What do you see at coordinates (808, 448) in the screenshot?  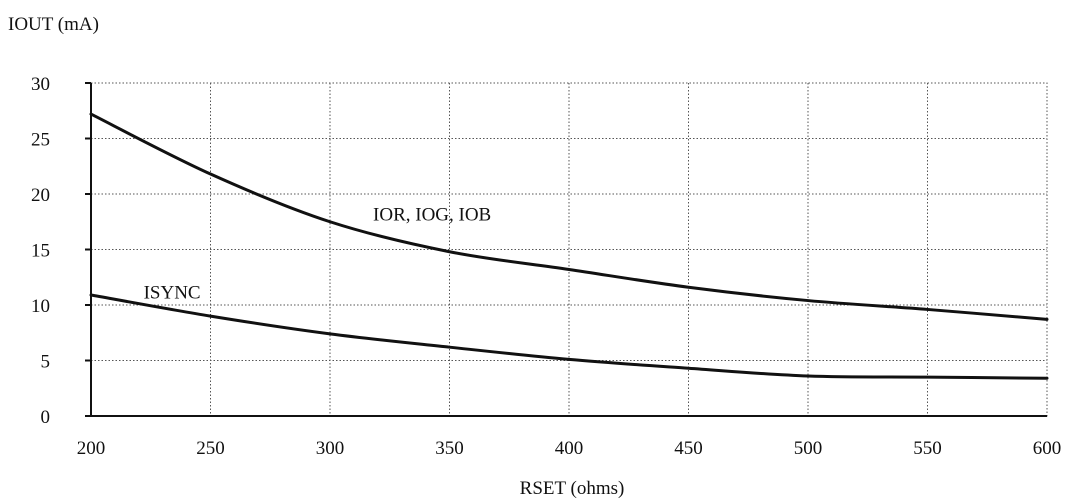 I see `x-tick-label: 500` at bounding box center [808, 448].